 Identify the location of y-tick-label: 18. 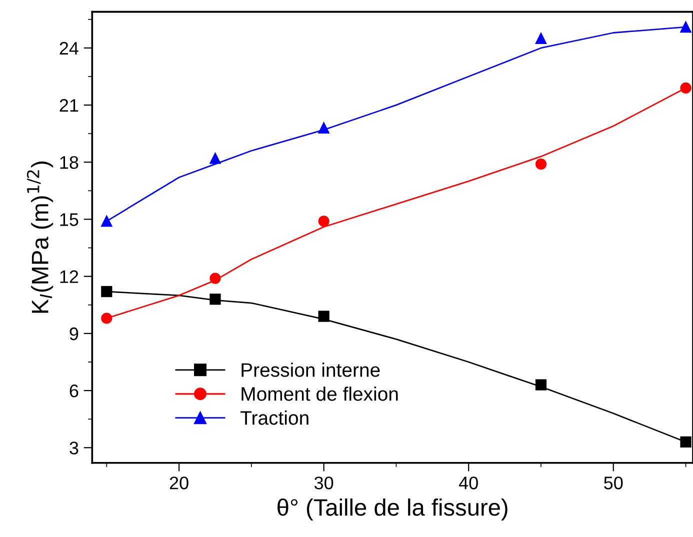
(69, 162).